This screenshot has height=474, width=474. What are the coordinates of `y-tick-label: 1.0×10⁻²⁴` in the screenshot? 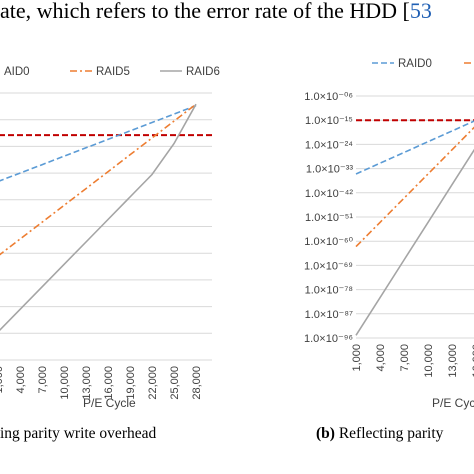 It's located at (329, 145).